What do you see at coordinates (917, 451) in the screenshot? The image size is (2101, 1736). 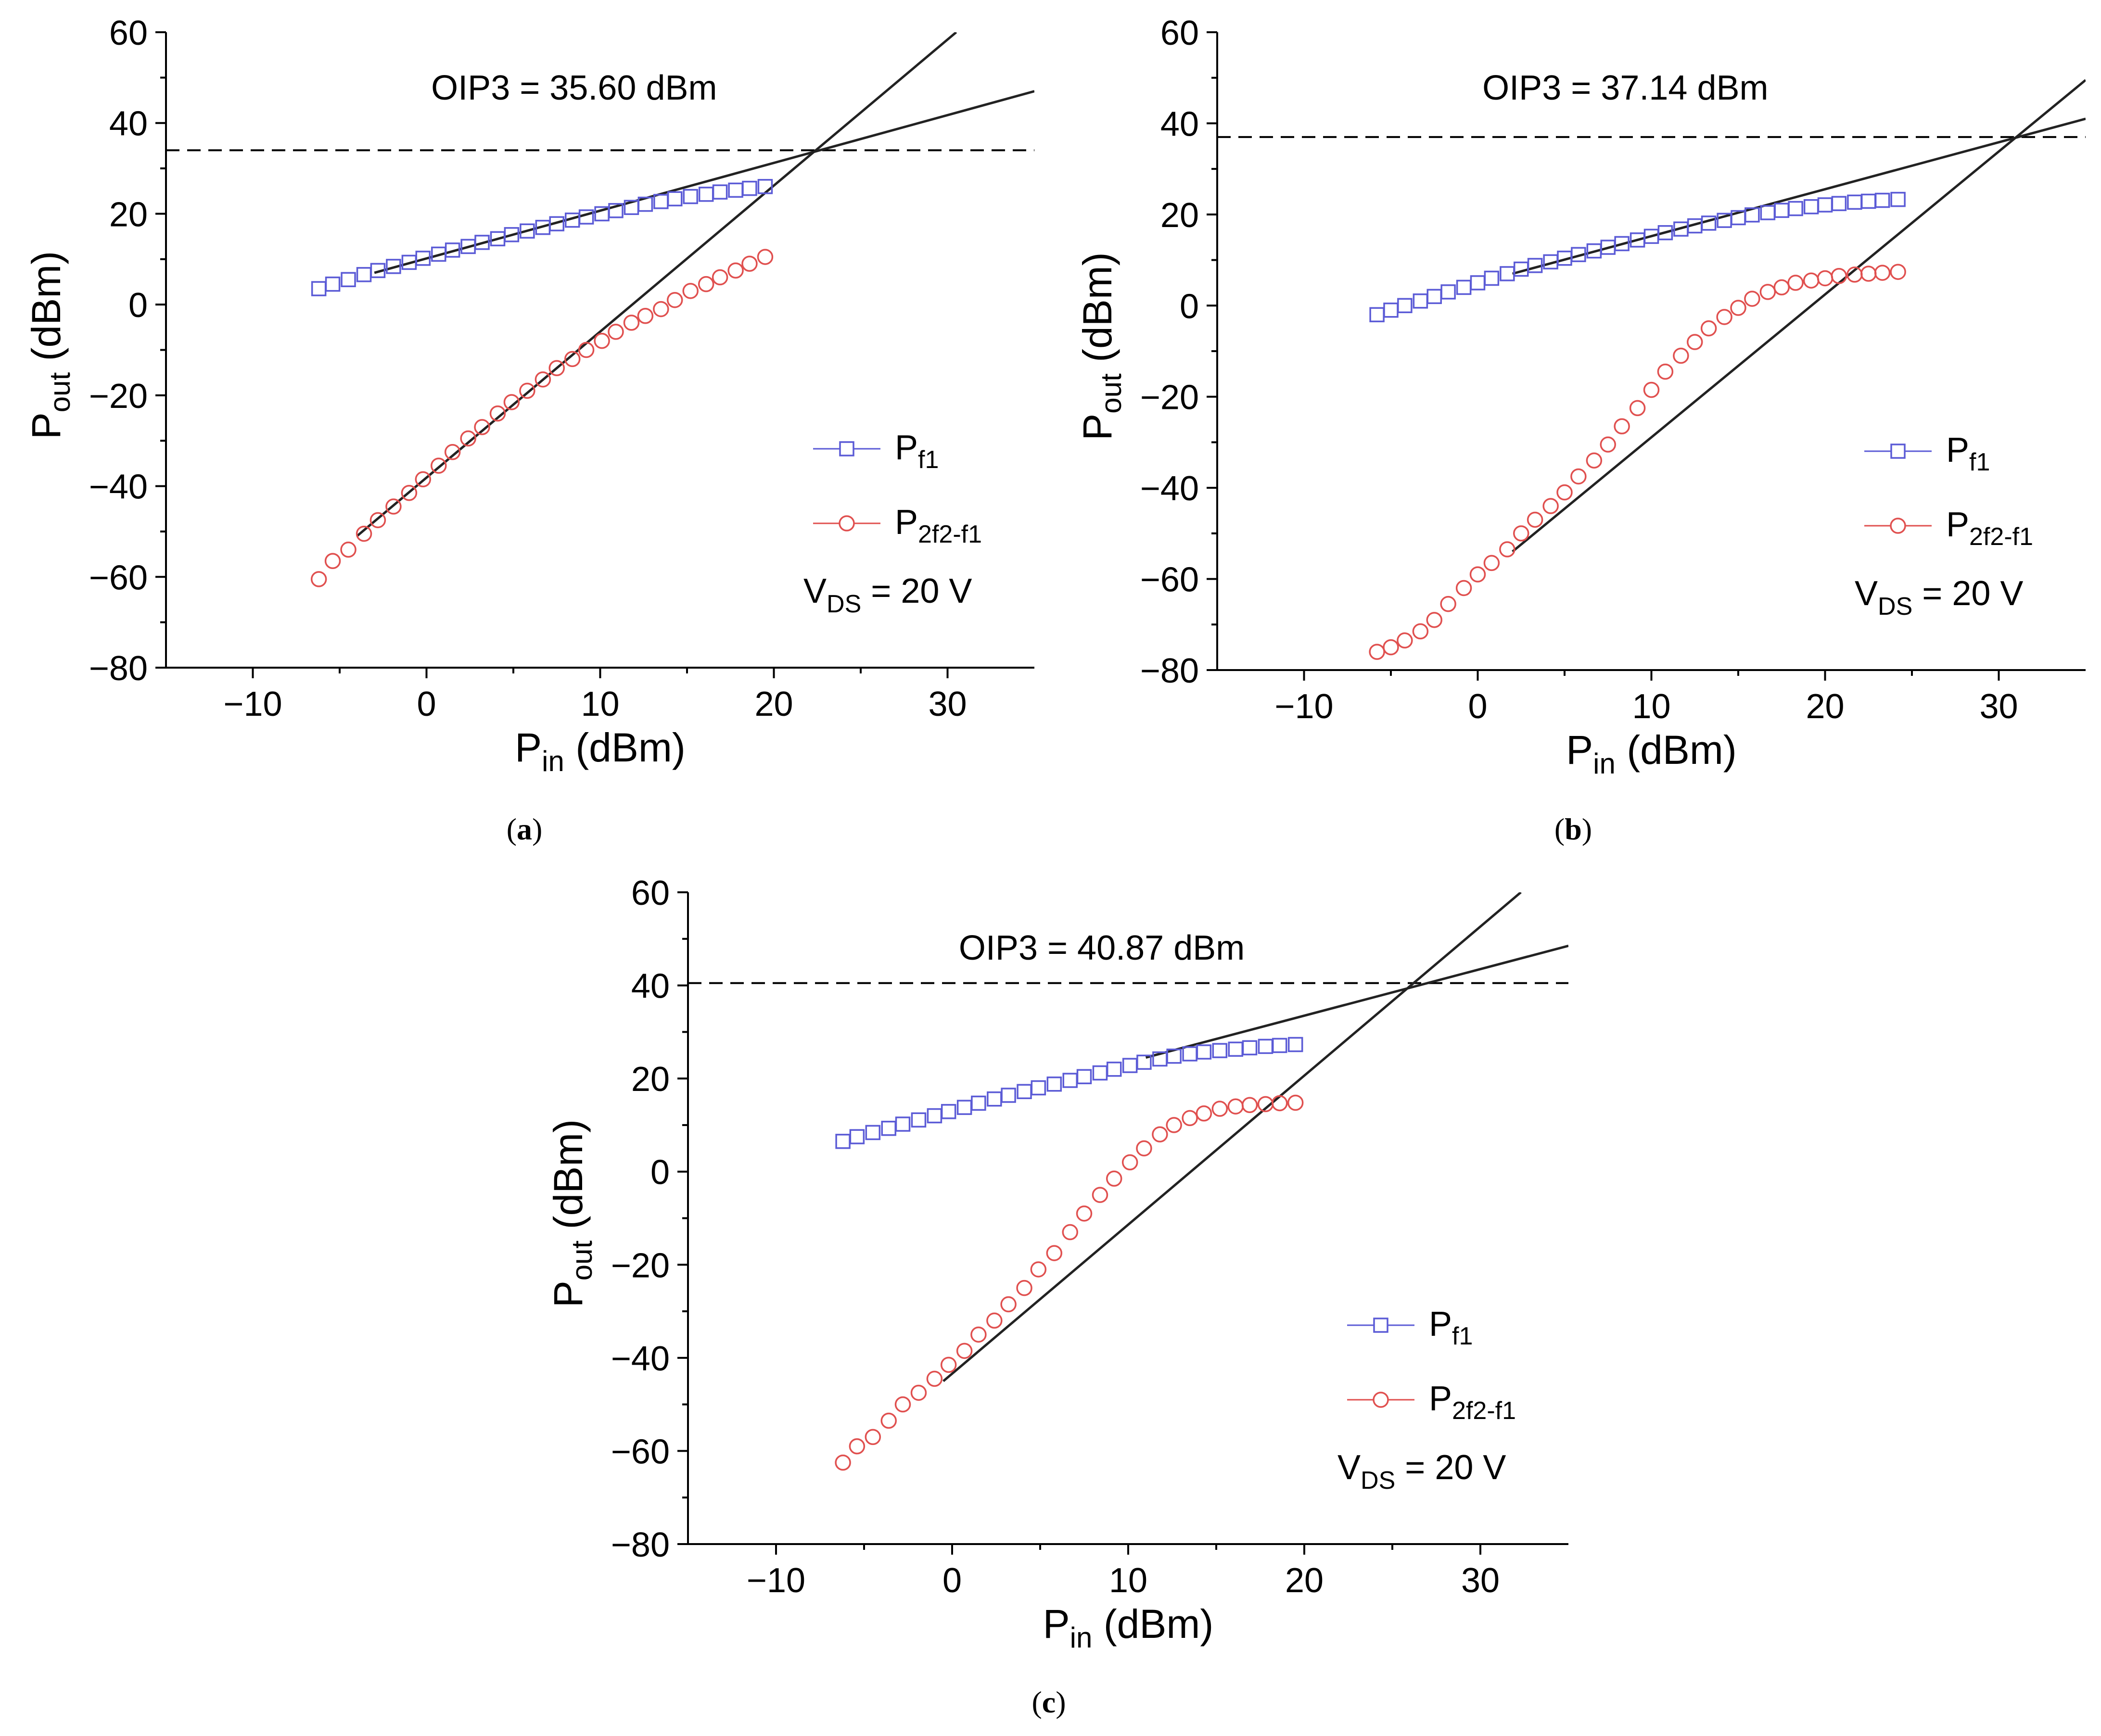 I see `legend-label: Pf1` at bounding box center [917, 451].